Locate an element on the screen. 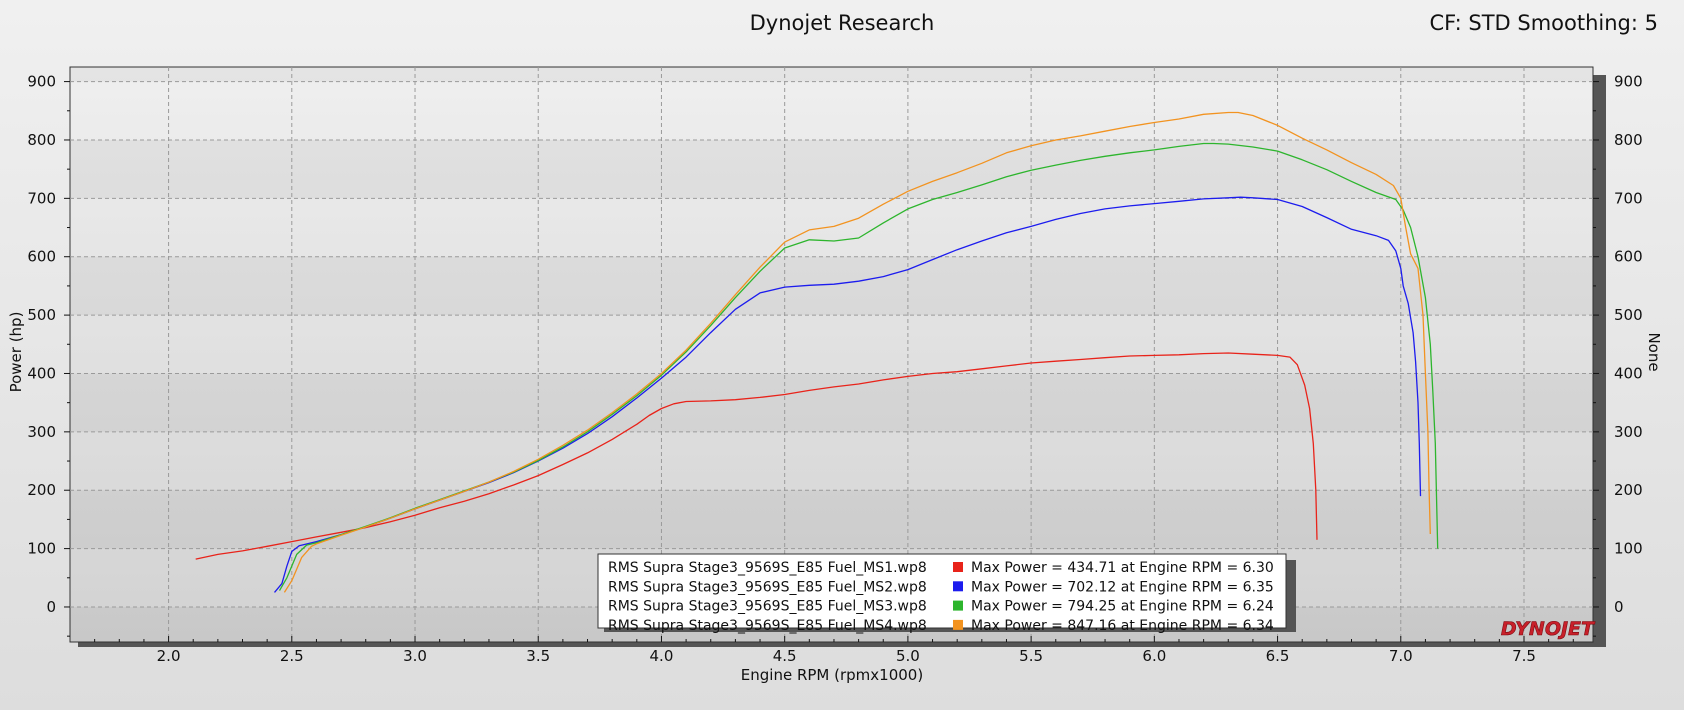 The image size is (1684, 710). x-tick-label: 3.5 is located at coordinates (538, 656).